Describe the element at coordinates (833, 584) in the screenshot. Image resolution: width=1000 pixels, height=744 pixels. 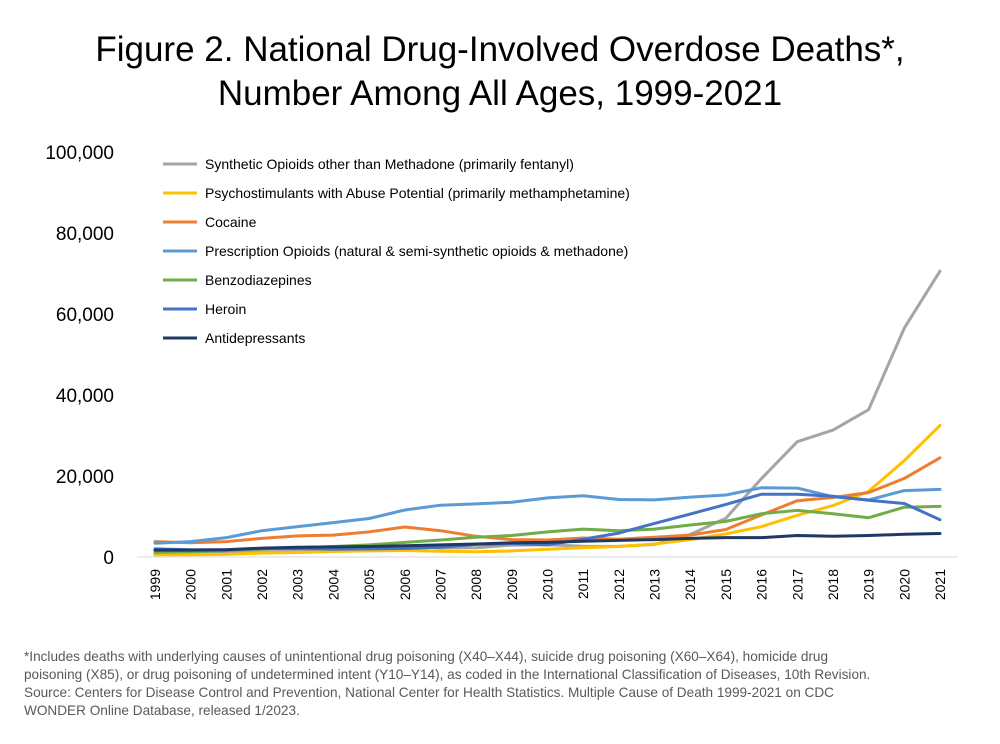
I see `x-tick-label: 2018` at that location.